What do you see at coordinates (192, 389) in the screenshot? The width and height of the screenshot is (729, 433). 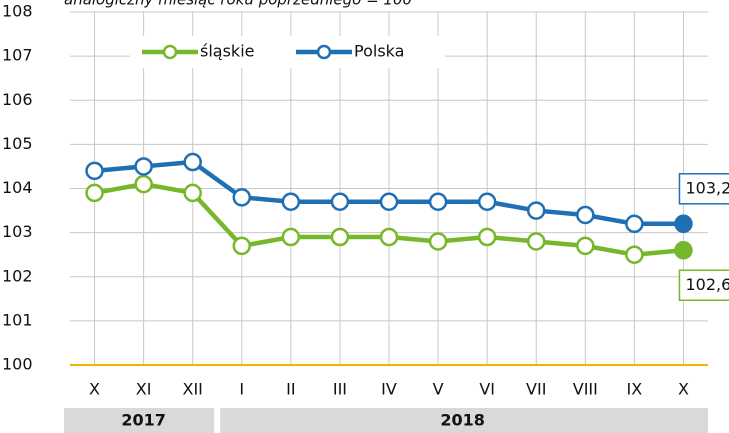 I see `x-tick-label: XII` at bounding box center [192, 389].